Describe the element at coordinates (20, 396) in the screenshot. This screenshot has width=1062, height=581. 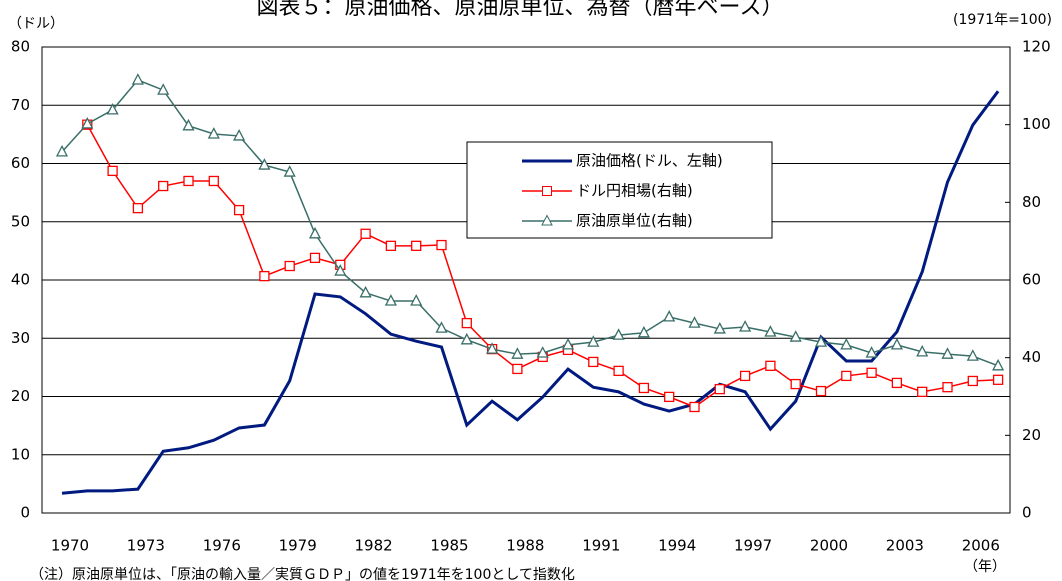
I see `y-tick-label: 20` at that location.